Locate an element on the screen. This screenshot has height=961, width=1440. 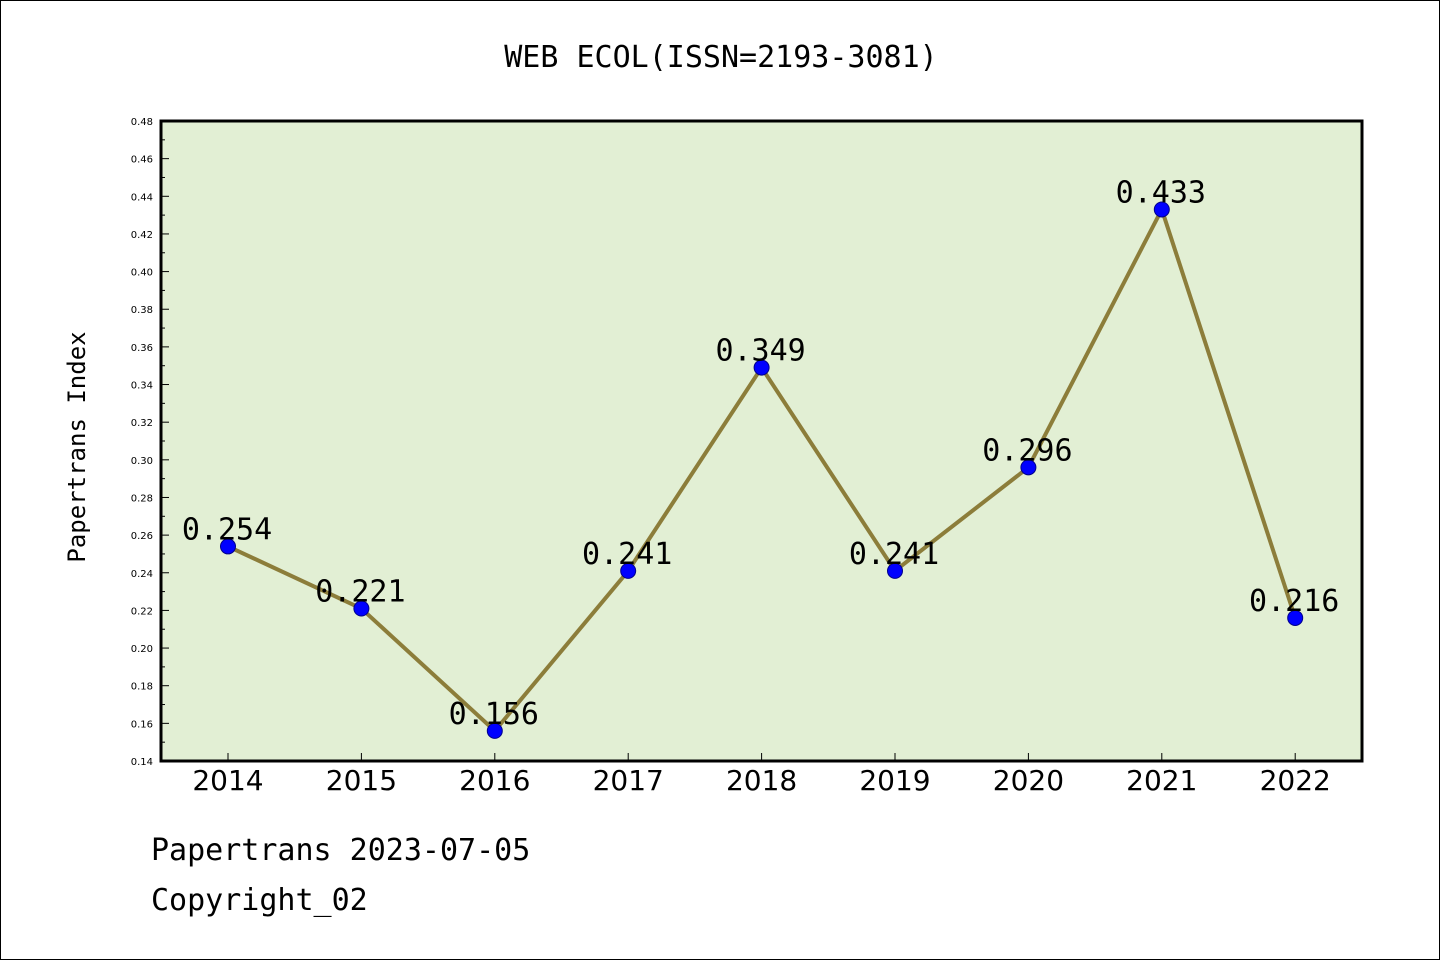
data-label: 0.254 is located at coordinates (227, 529).